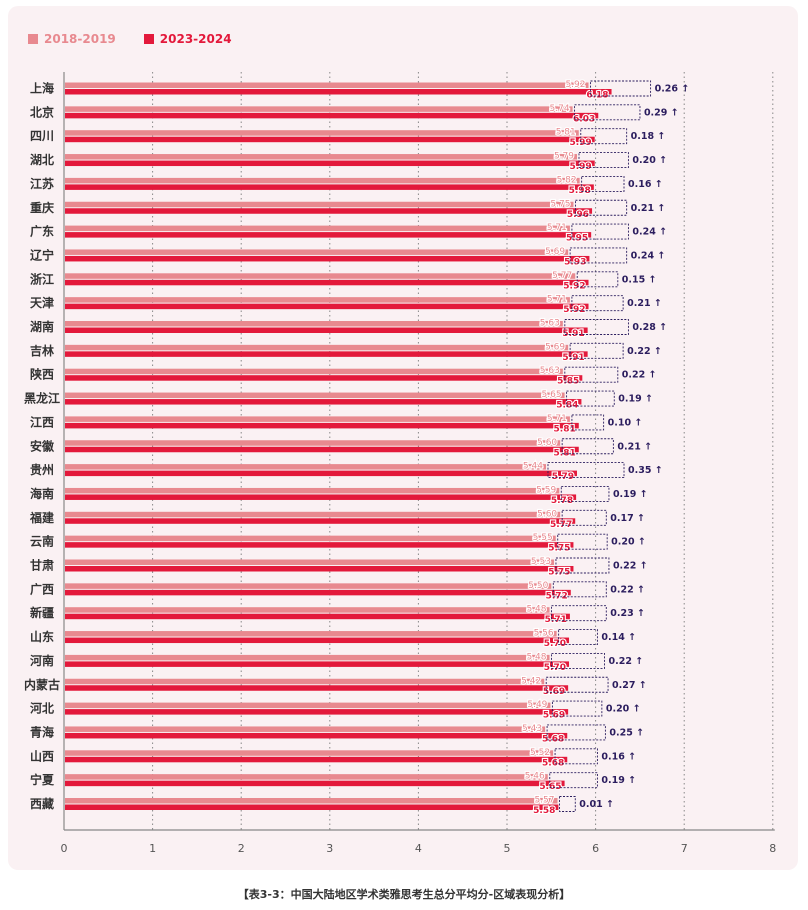 The width and height of the screenshot is (808, 910). What do you see at coordinates (42, 731) in the screenshot?
I see `category-label: 青海` at bounding box center [42, 731].